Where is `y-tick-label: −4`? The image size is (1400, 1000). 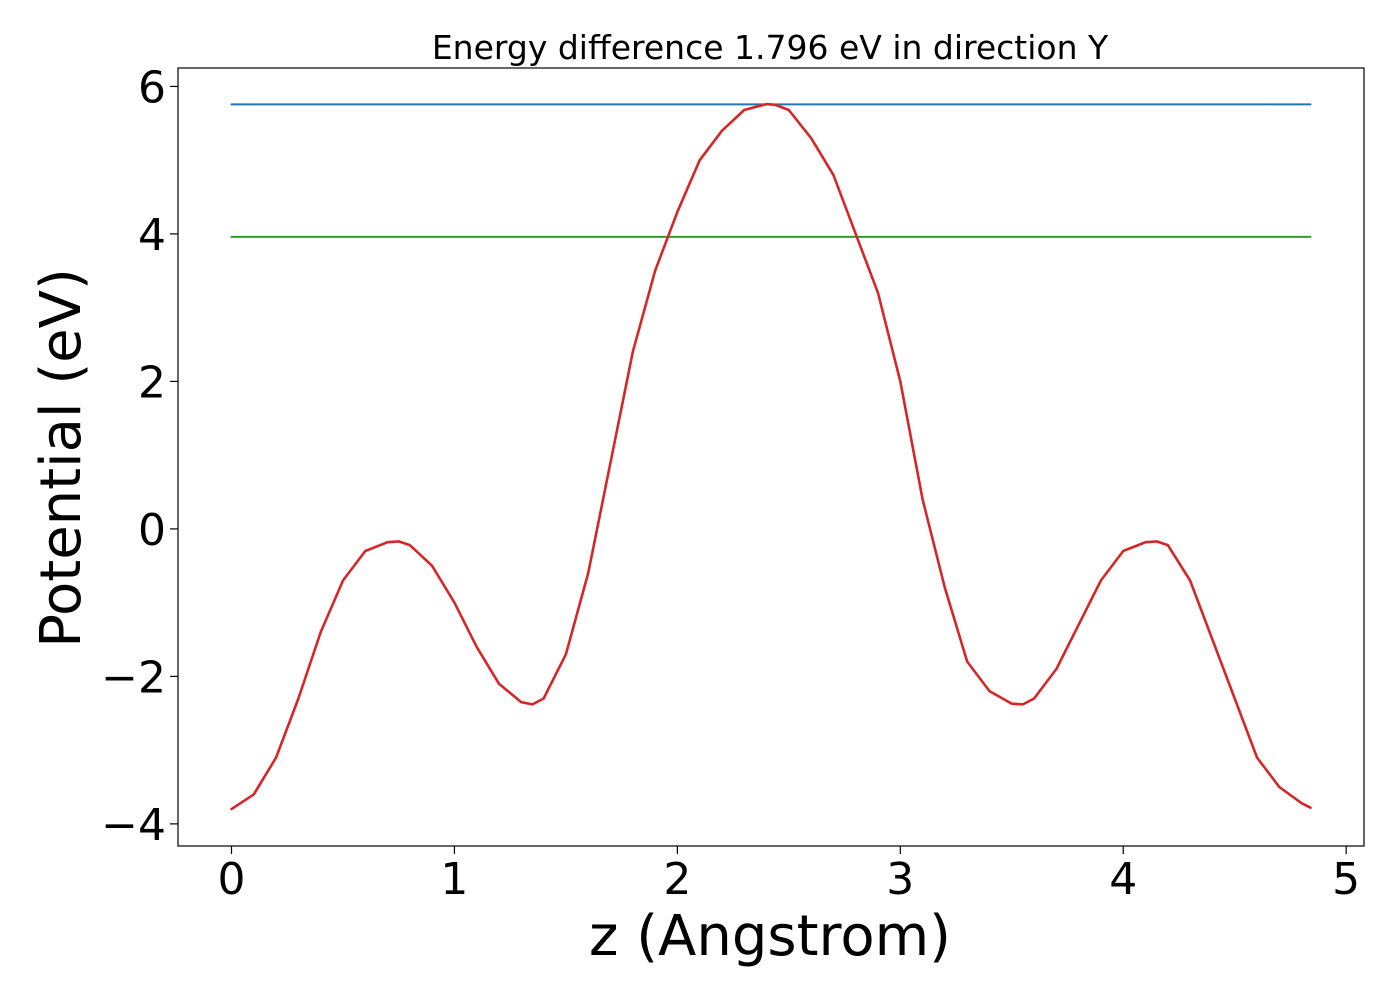
y-tick-label: −4 is located at coordinates (133, 825).